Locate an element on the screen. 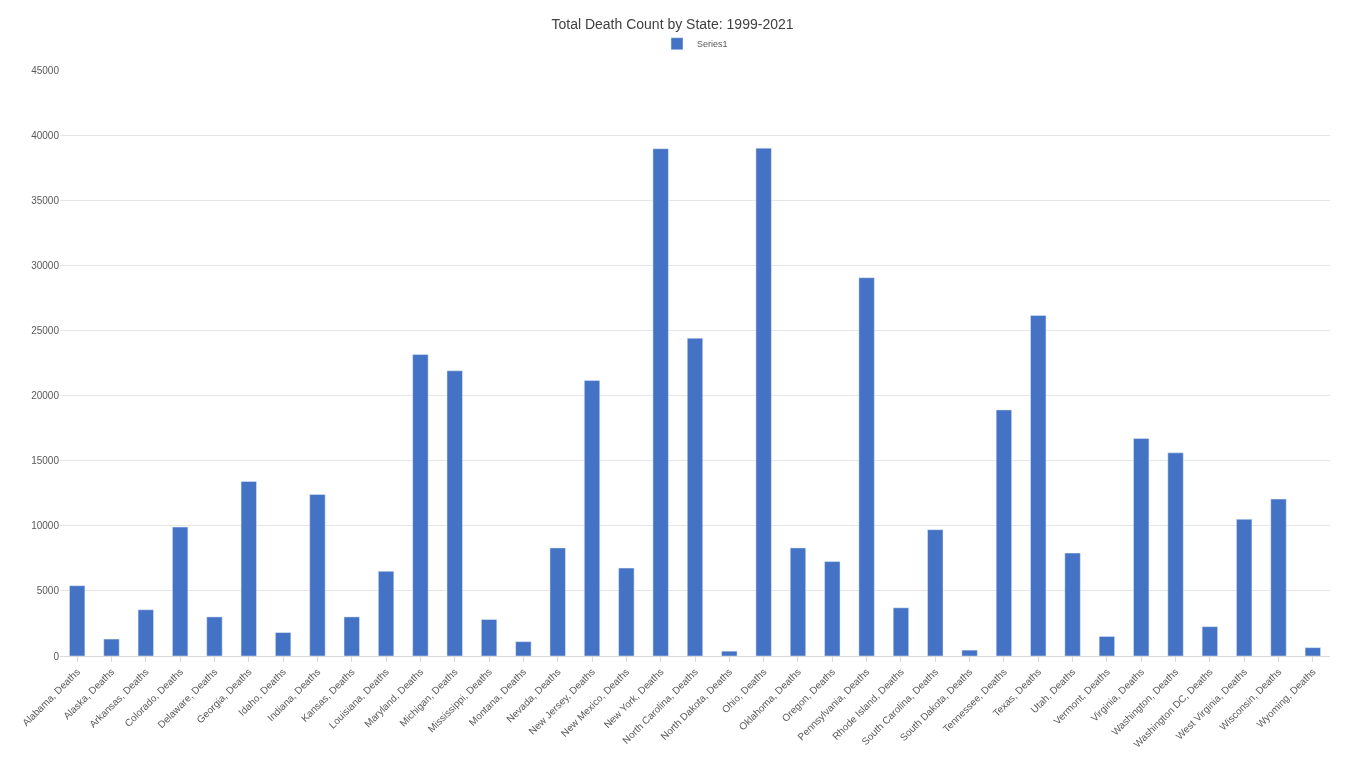 Image resolution: width=1345 pixels, height=766 pixels. y-tick-label: 5000 is located at coordinates (48, 591).